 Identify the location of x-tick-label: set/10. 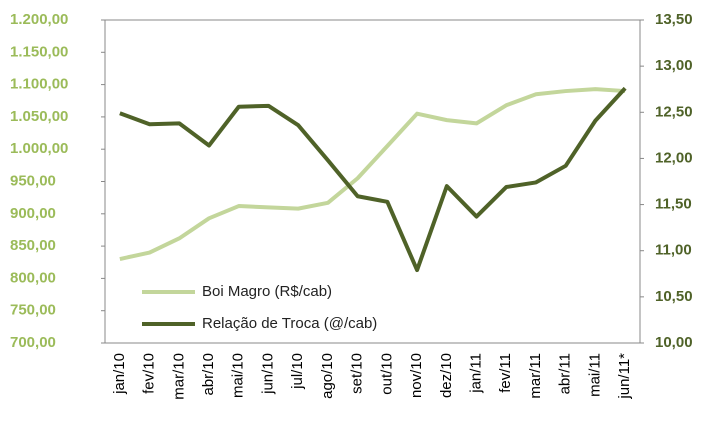
(357, 373).